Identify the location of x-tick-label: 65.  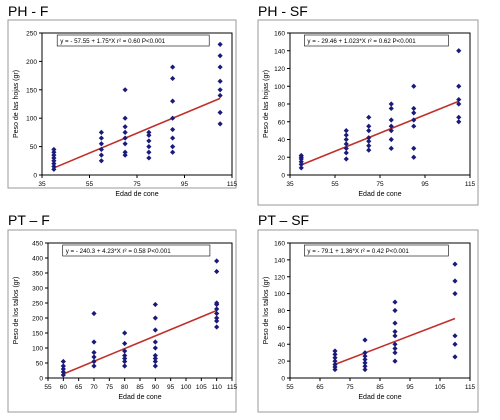
(320, 387).